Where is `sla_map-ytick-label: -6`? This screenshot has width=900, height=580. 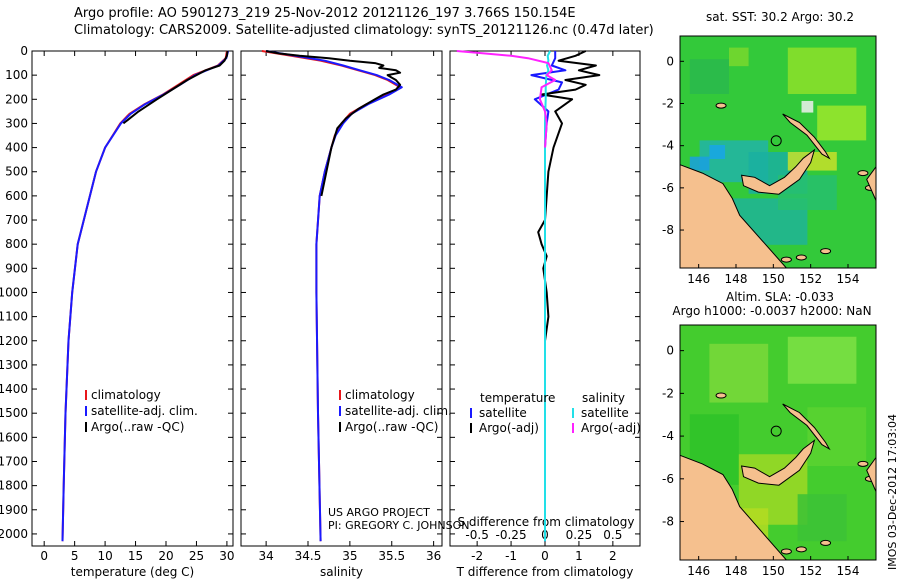
sla_map-ytick-label: -6 is located at coordinates (668, 479).